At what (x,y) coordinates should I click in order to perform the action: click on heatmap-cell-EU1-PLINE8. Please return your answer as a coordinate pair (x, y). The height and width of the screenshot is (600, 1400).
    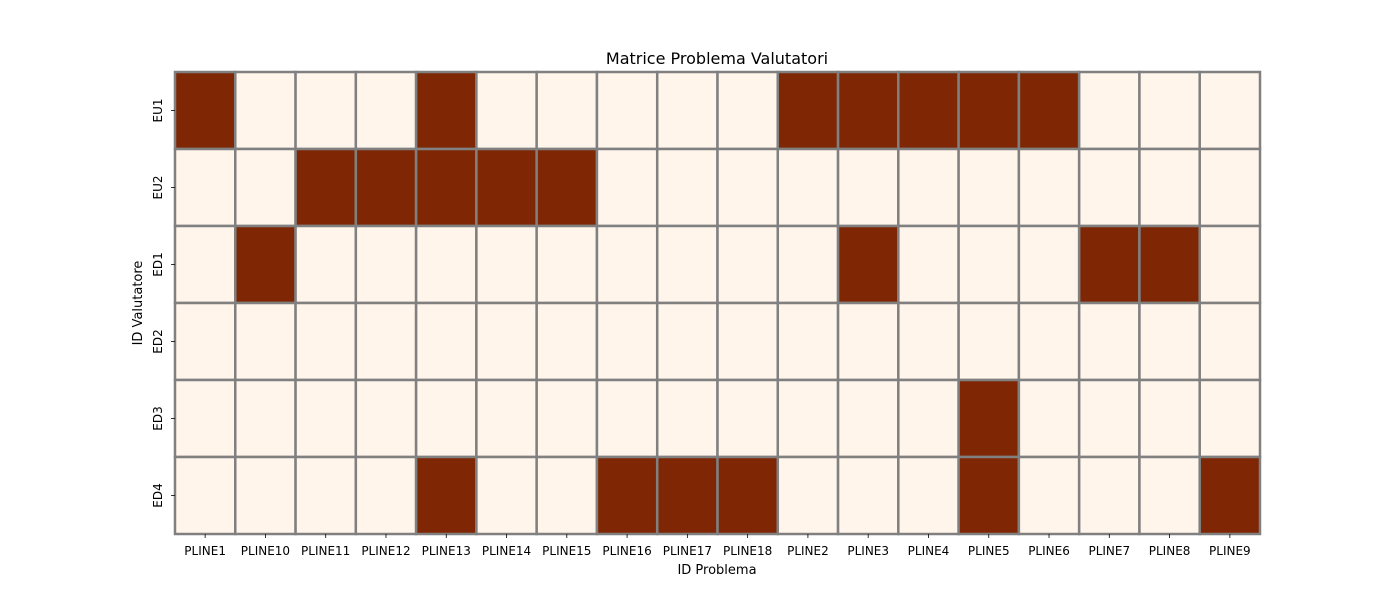
    Looking at the image, I should click on (1169, 110).